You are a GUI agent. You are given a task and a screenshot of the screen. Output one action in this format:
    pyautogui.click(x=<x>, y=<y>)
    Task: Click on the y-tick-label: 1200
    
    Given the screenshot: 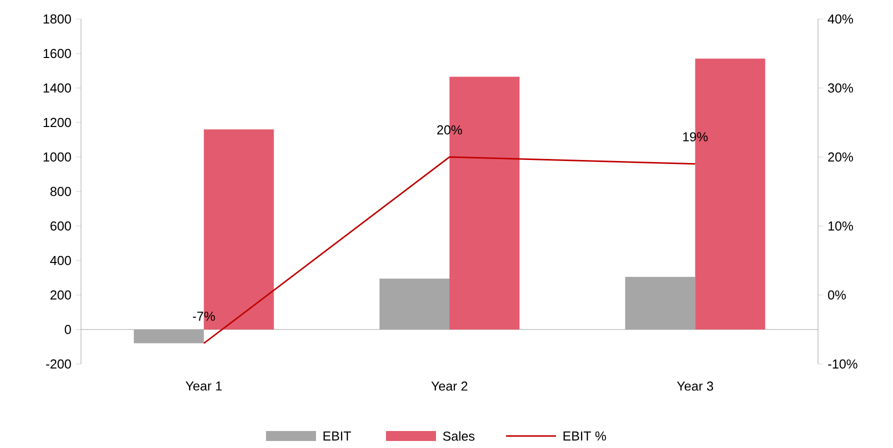 What is the action you would take?
    pyautogui.click(x=57, y=123)
    